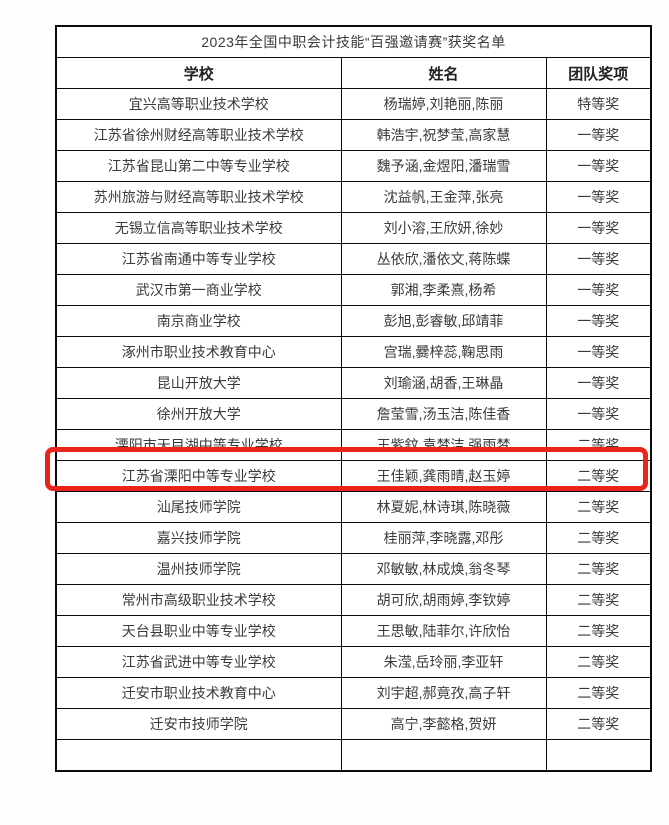  I want to click on school-cell: 迁安市职业技术教育中心, so click(198, 693).